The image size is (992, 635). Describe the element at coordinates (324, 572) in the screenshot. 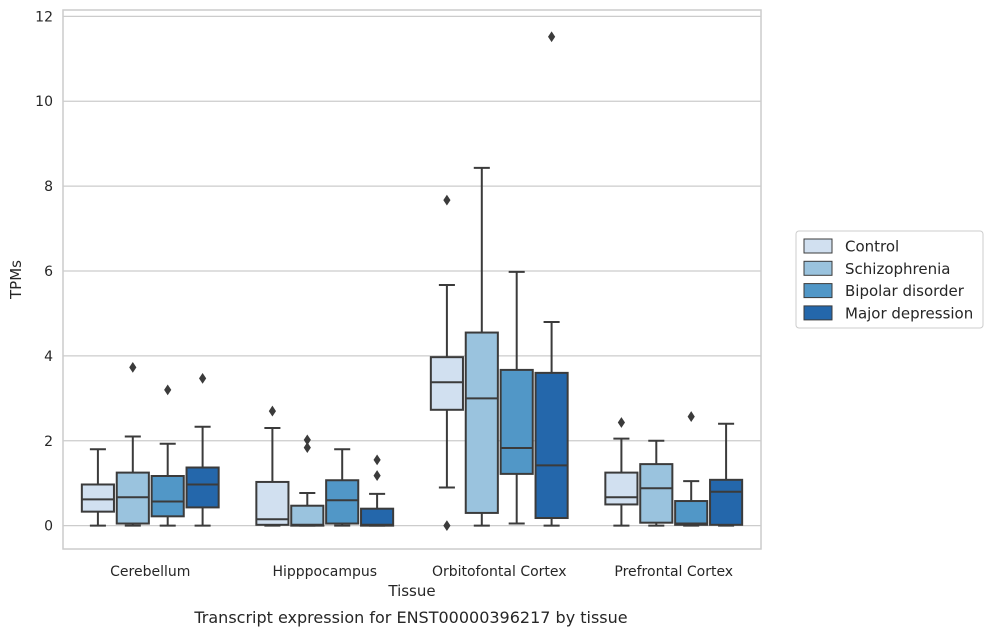

I see `x-tick-label: Hipppocampus` at that location.